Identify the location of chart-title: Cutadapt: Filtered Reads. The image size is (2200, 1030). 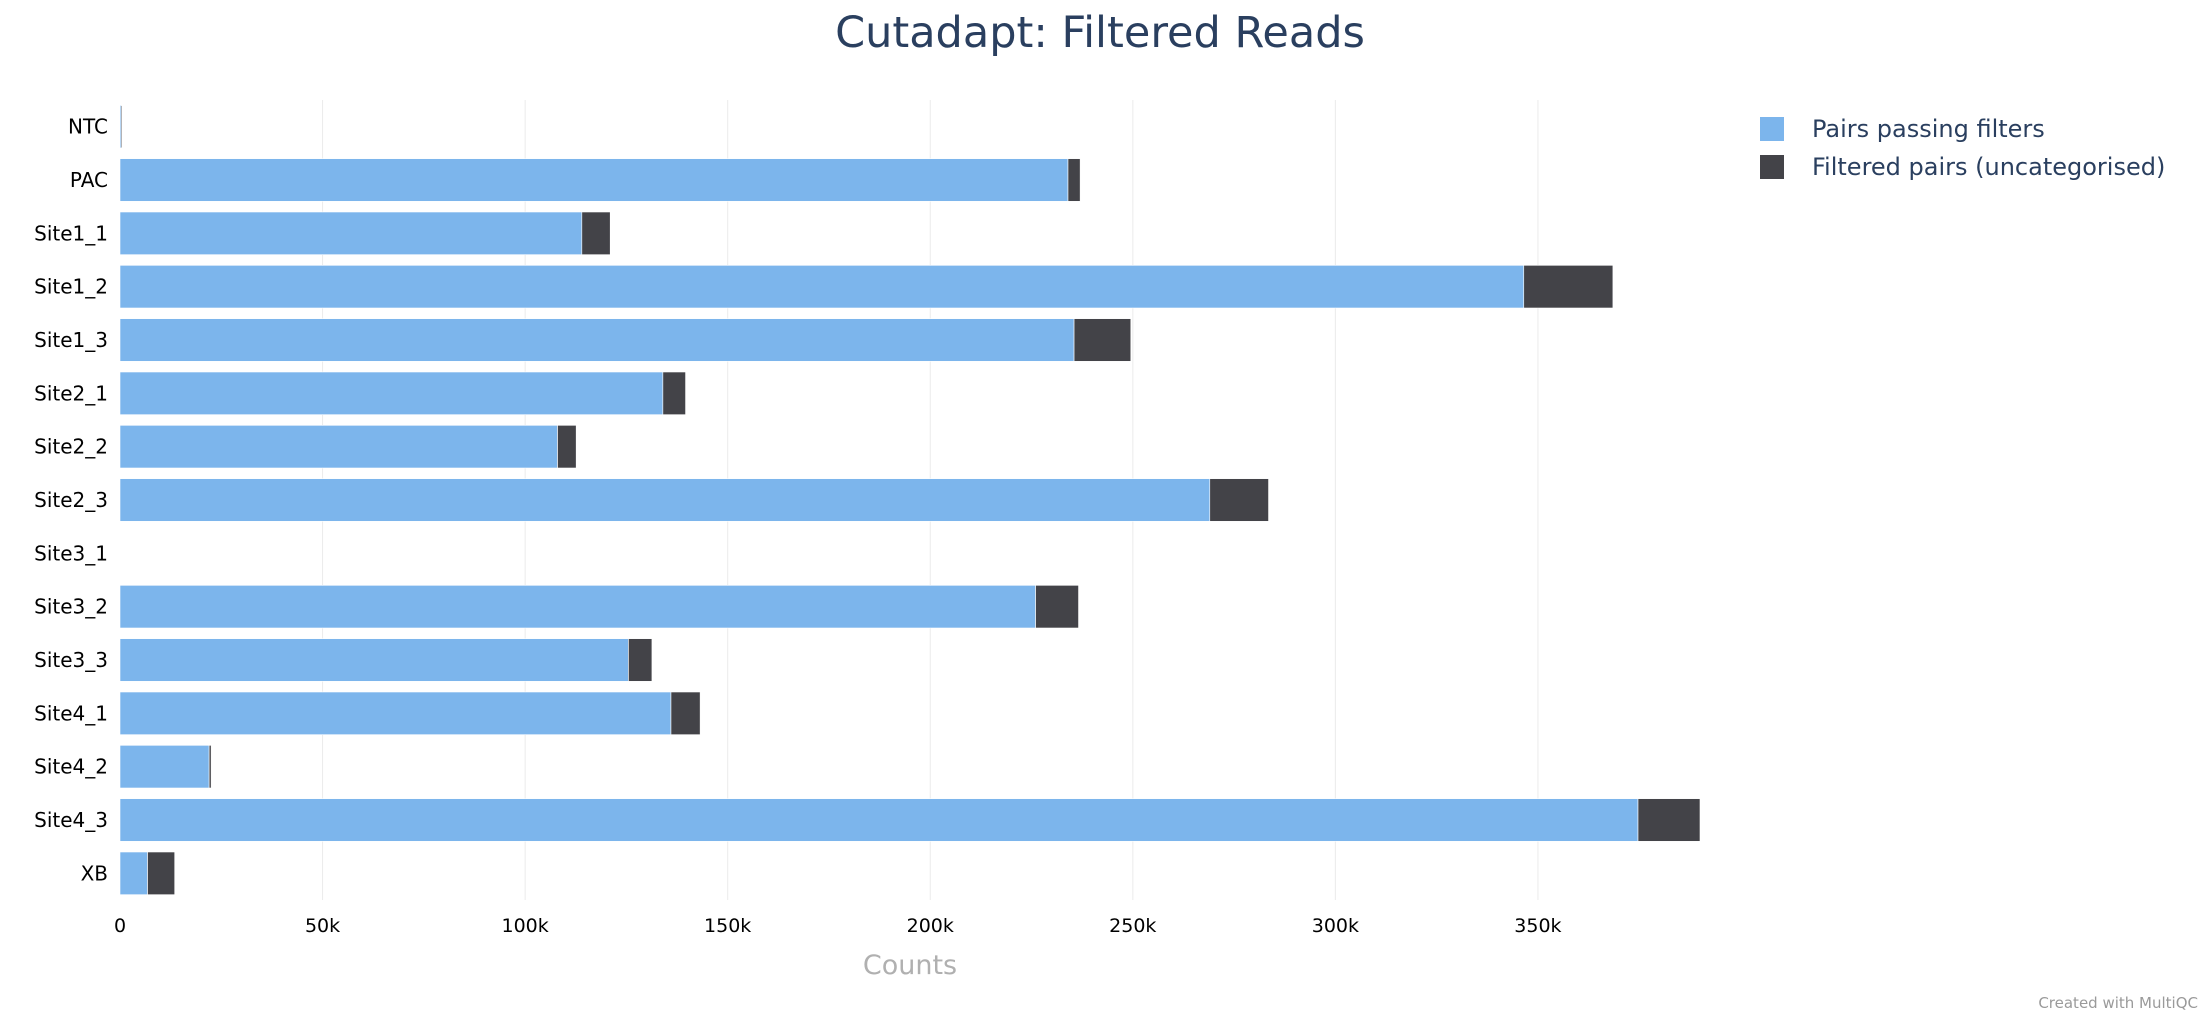
(1100, 33).